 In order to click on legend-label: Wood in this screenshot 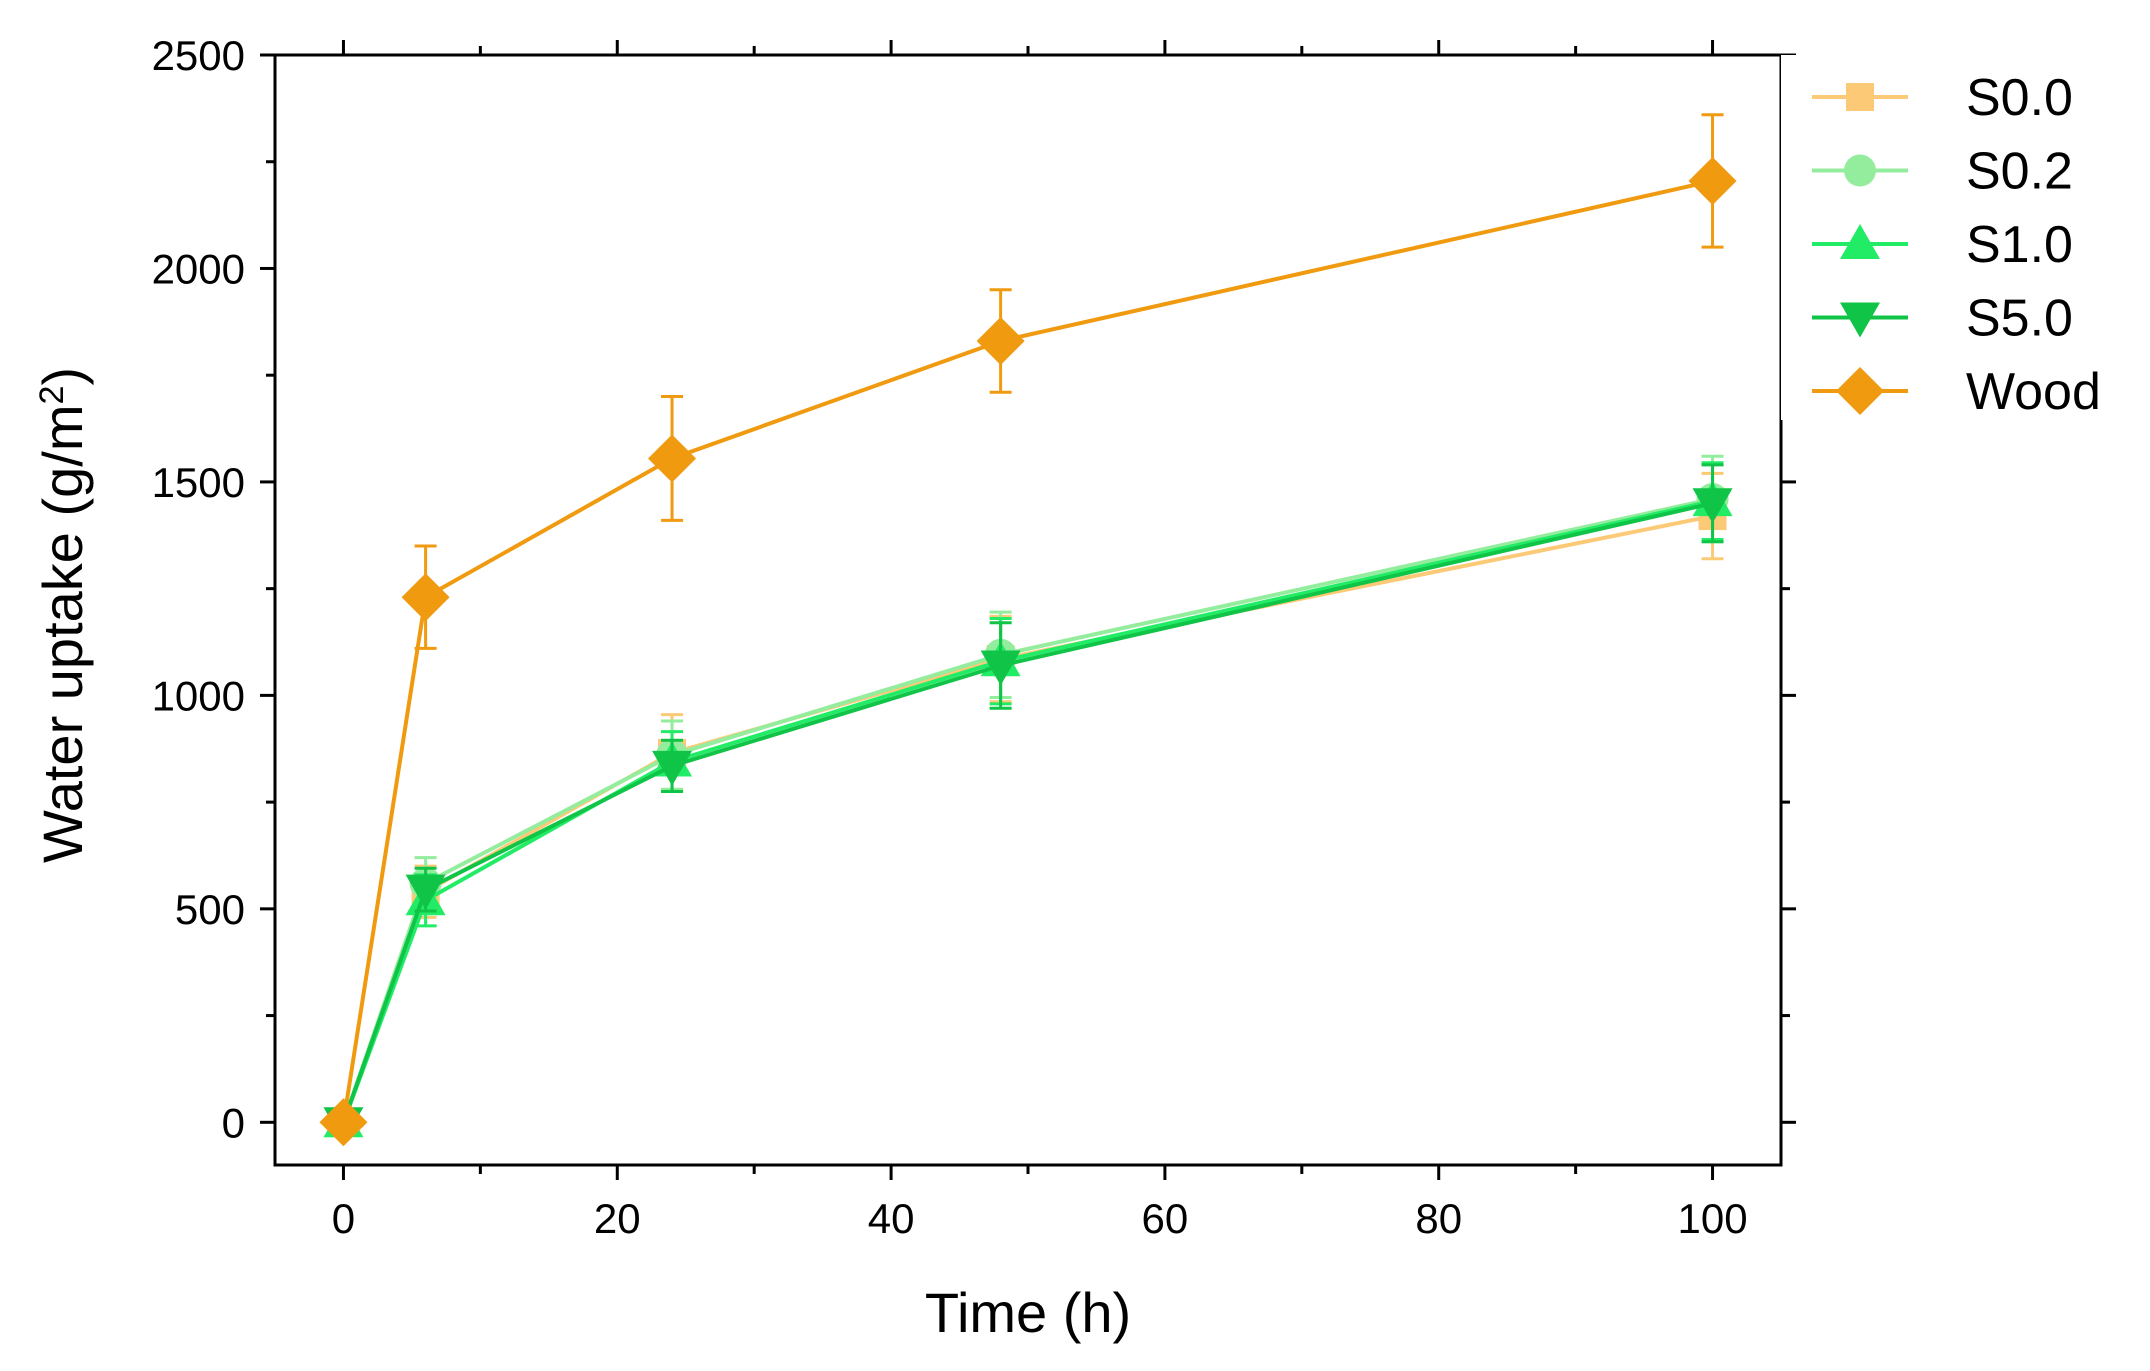, I will do `click(2033, 392)`.